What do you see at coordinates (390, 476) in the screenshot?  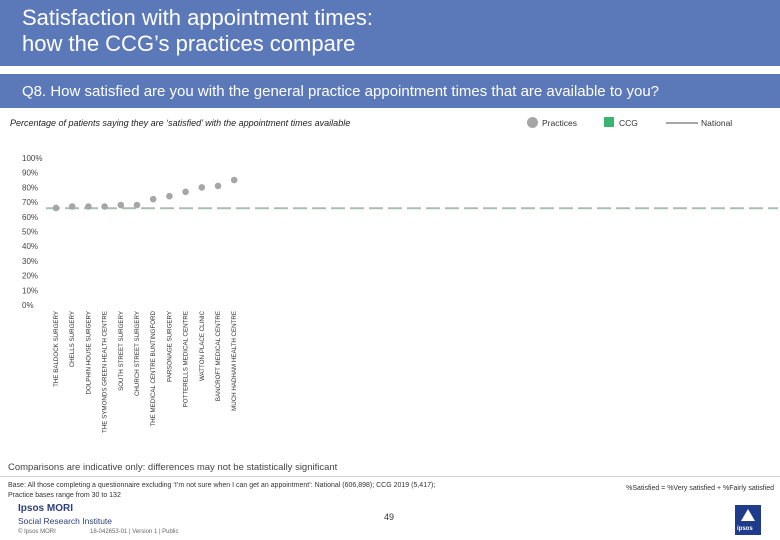 I see `footer-divider` at bounding box center [390, 476].